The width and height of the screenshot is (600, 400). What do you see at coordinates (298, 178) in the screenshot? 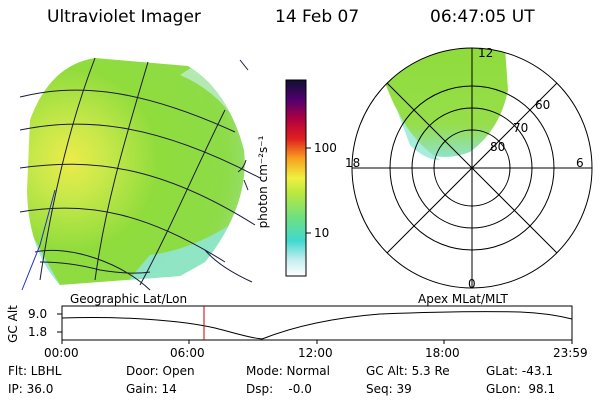
I see `color-scale-bar` at bounding box center [298, 178].